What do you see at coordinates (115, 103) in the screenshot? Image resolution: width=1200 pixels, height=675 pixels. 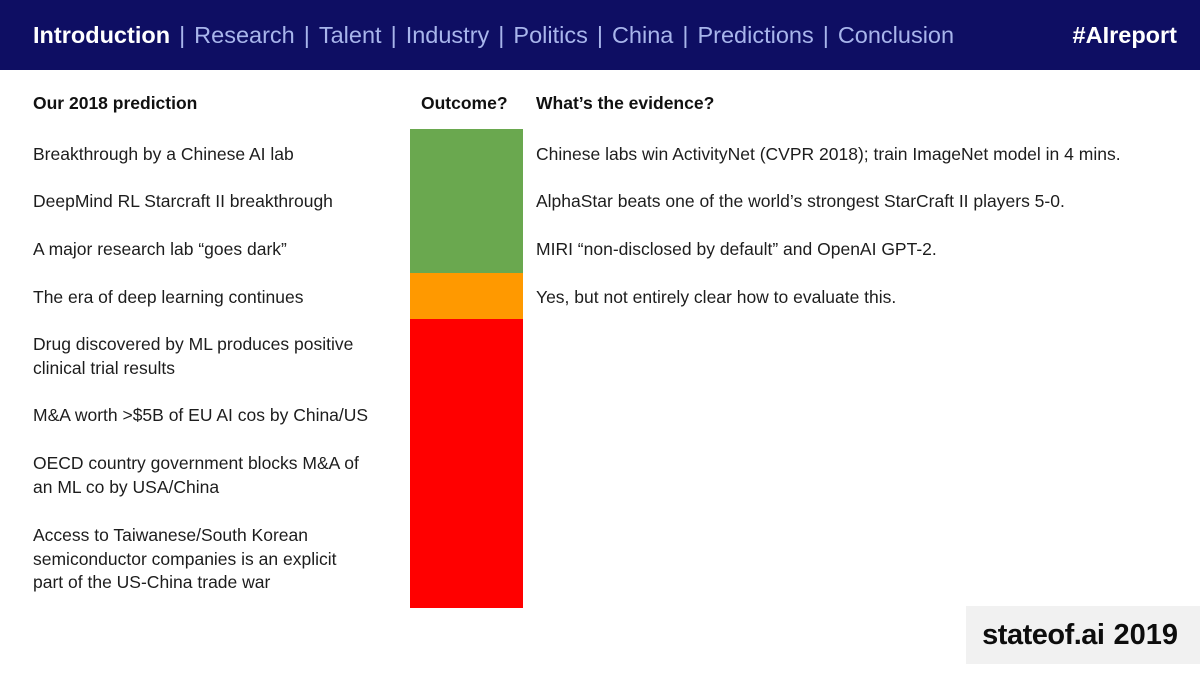 I see `column-header-prediction: Our 2018 prediction` at bounding box center [115, 103].